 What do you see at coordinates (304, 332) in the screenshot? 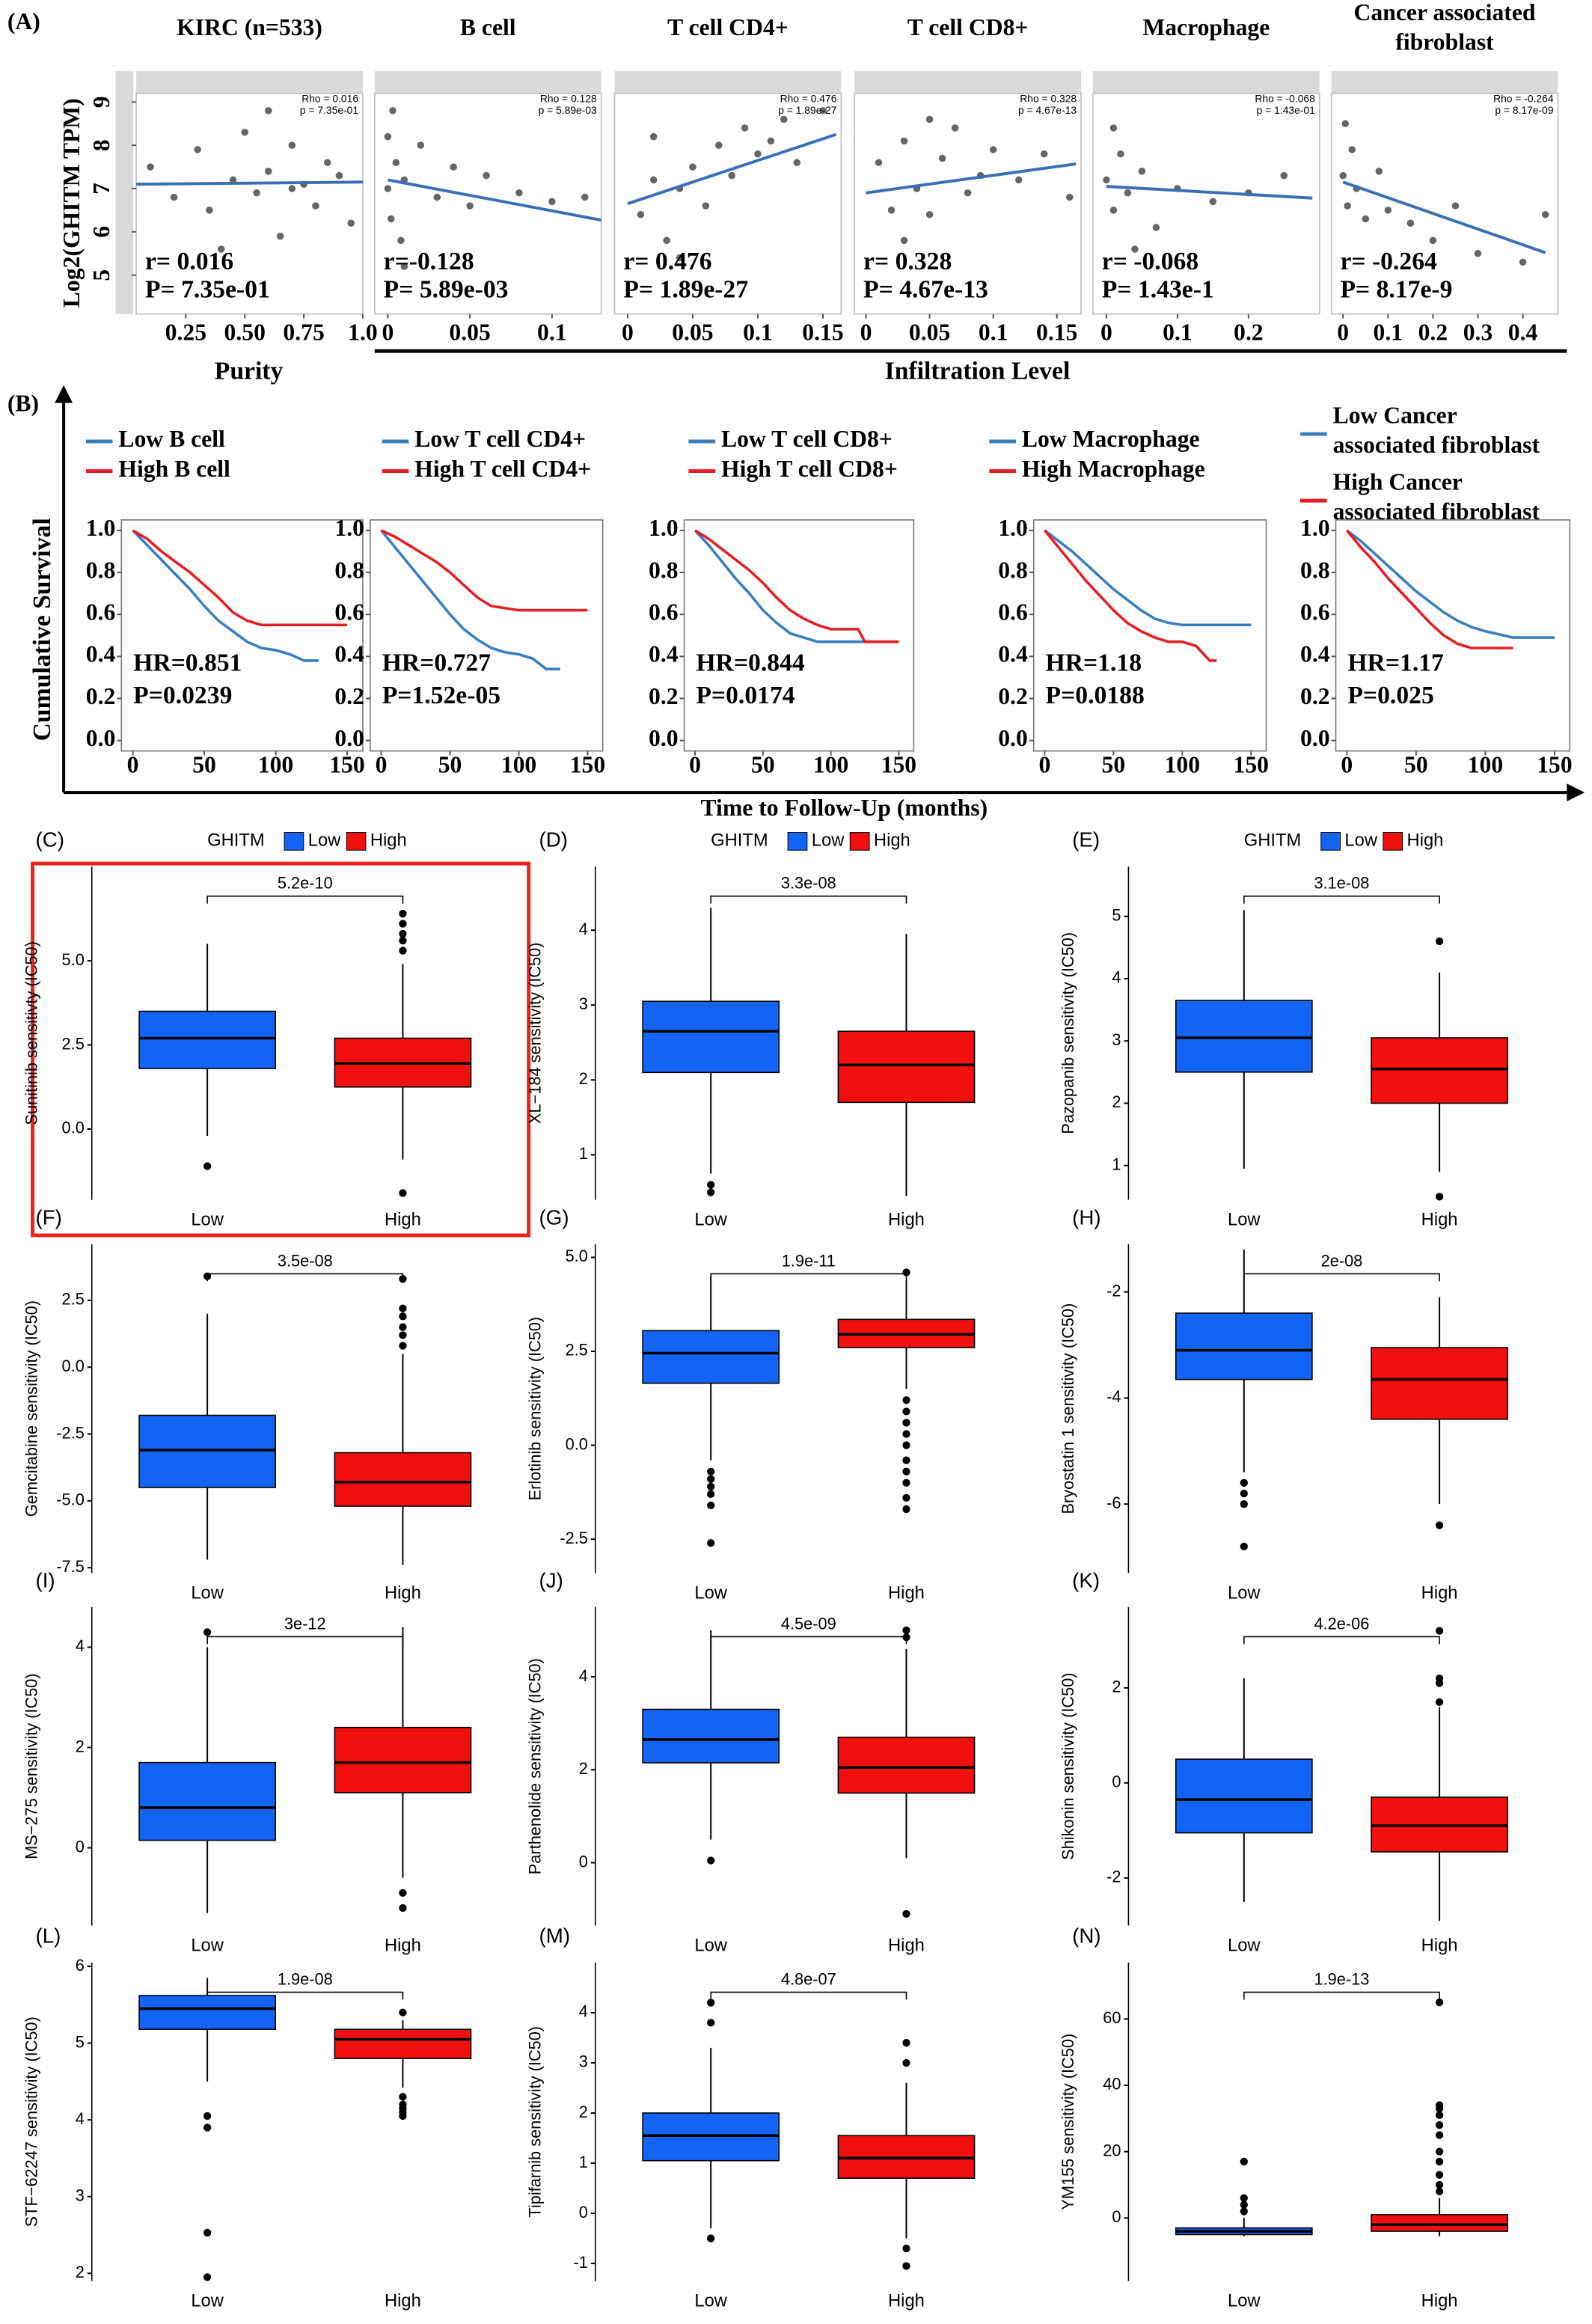
I see `x-tick-label: 0.75` at bounding box center [304, 332].